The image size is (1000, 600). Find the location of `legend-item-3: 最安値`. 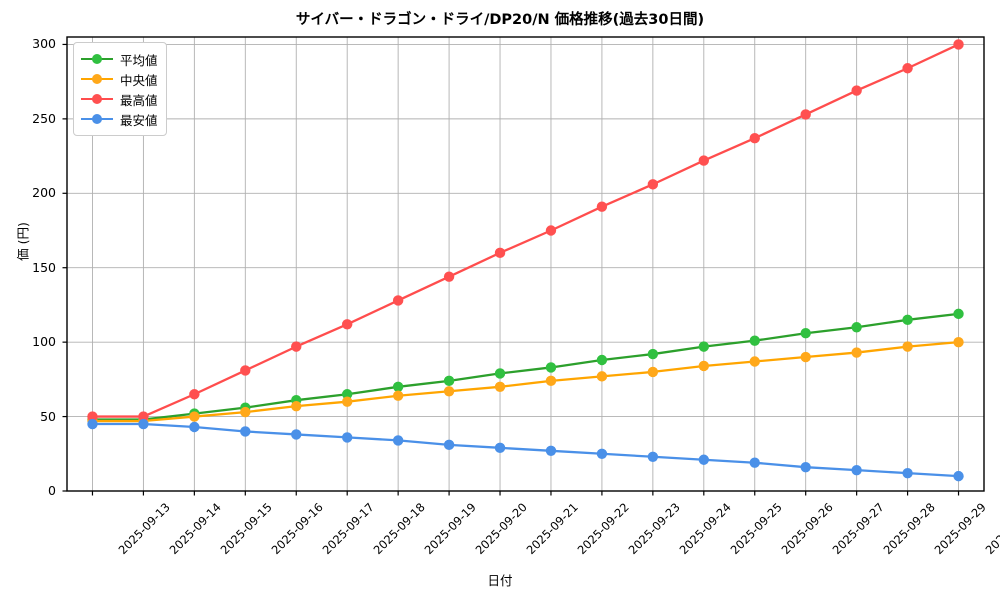

legend-item-3: 最安値 is located at coordinates (119, 119).